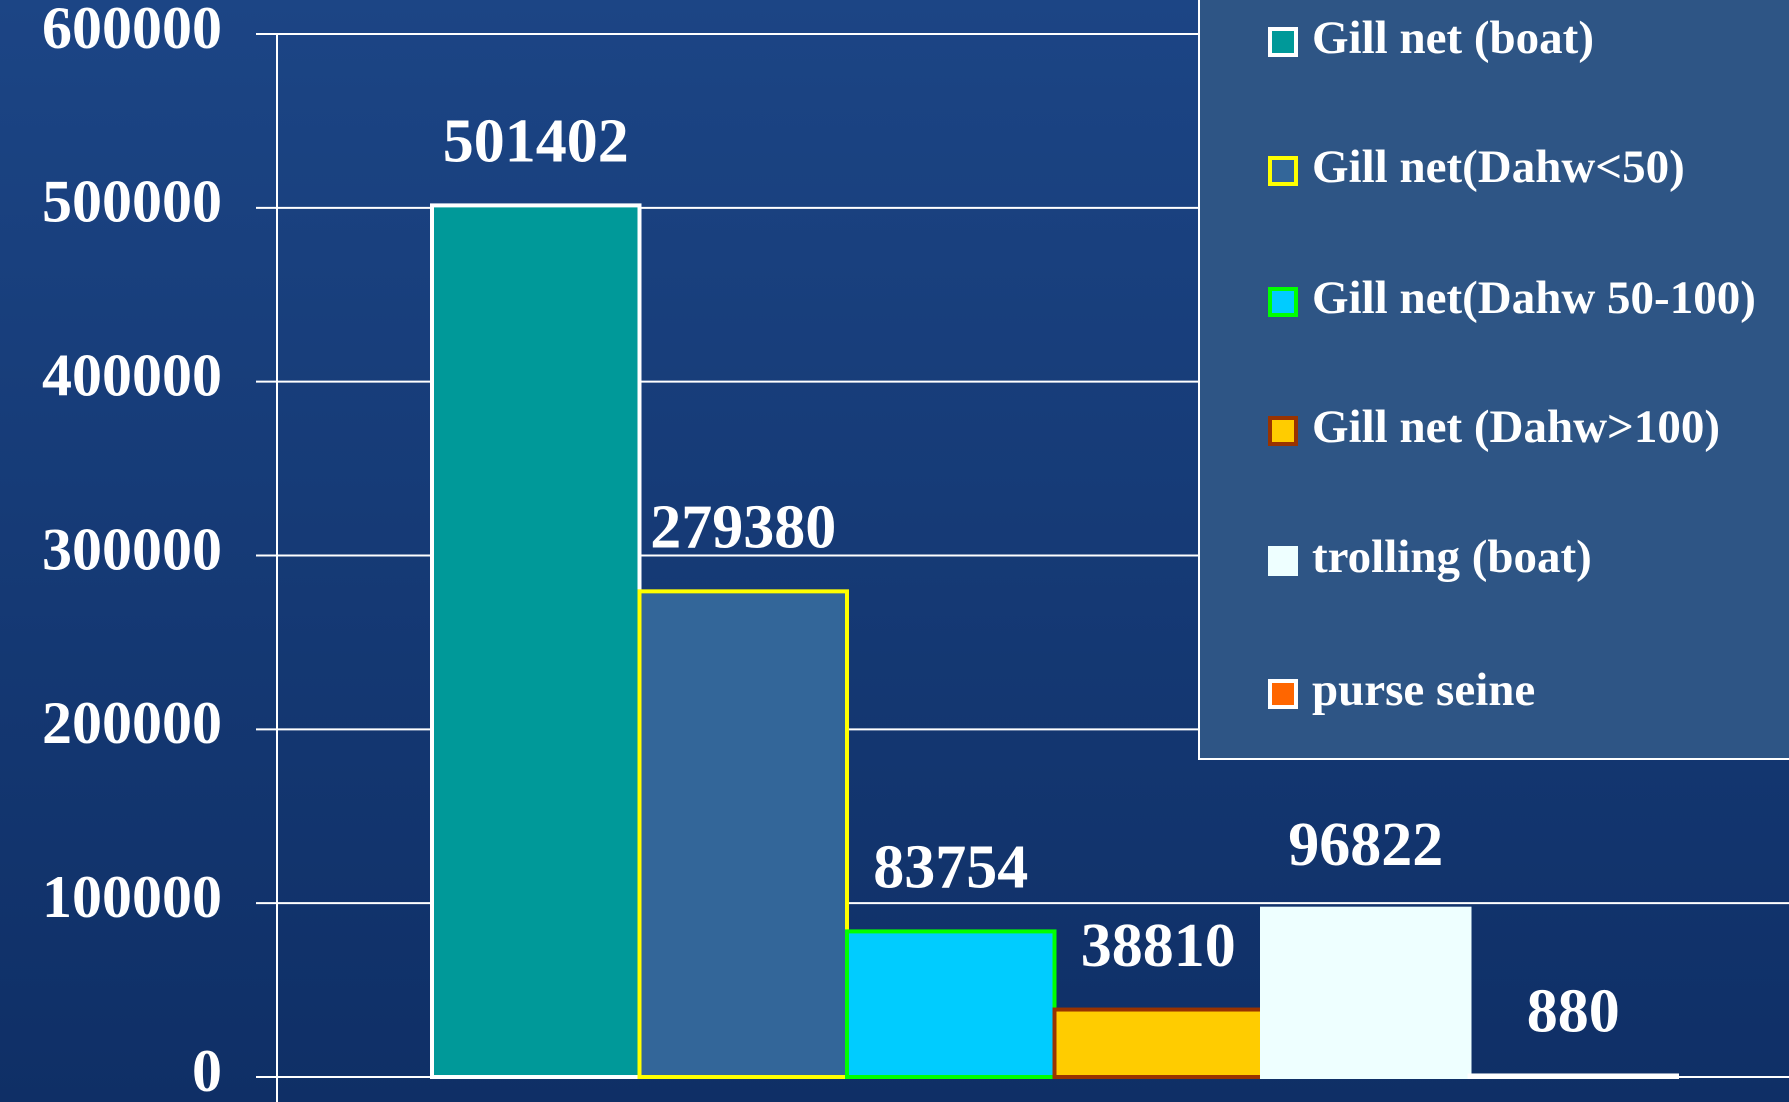 Image resolution: width=1789 pixels, height=1102 pixels. Describe the element at coordinates (132, 723) in the screenshot. I see `y-tick-label: 200000` at that location.